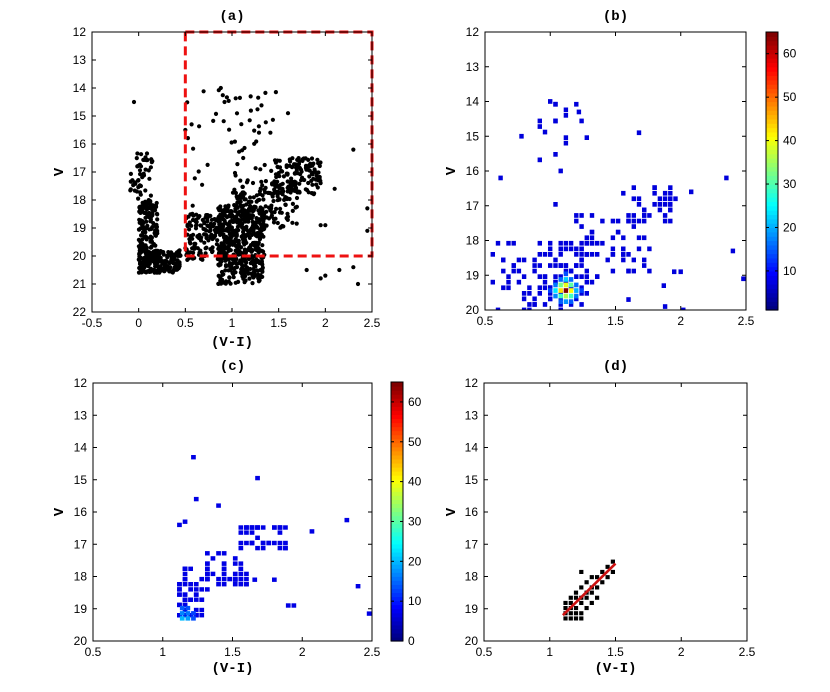 This screenshot has width=830, height=692. What do you see at coordinates (249, 186) in the screenshot?
I see `plot-area-a` at bounding box center [249, 186].